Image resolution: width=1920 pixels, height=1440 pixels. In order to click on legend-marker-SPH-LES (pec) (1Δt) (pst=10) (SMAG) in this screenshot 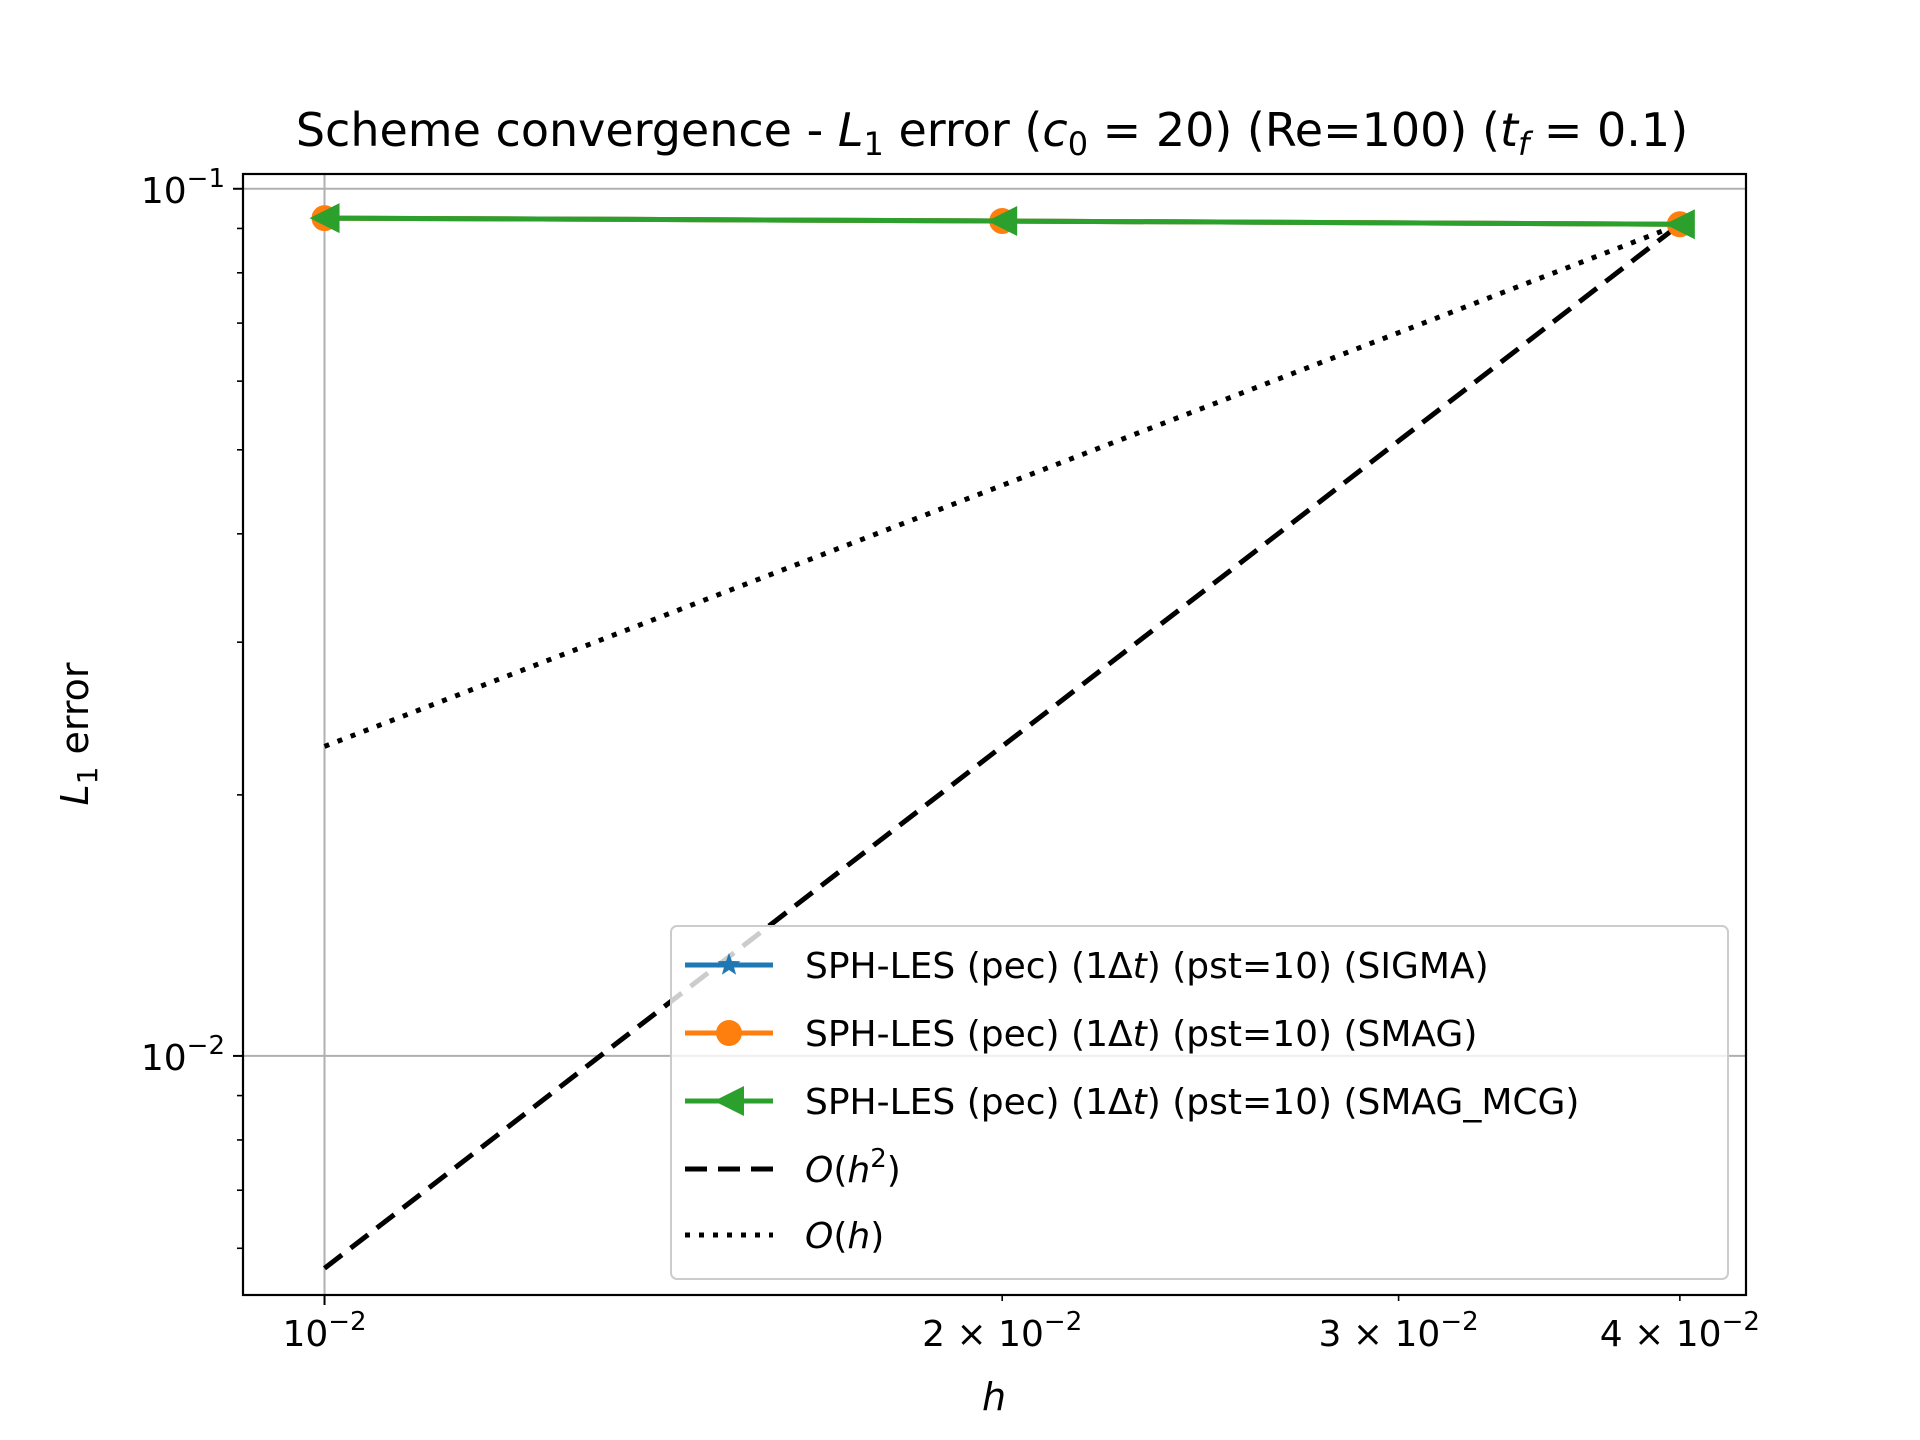, I will do `click(729, 1033)`.